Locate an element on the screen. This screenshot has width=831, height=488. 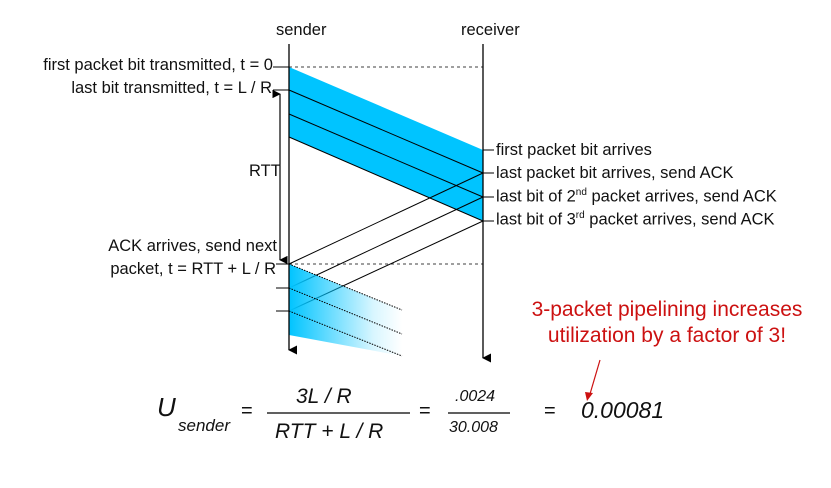
ack-label-line1: ACK arrives, send next is located at coordinates (192, 246).